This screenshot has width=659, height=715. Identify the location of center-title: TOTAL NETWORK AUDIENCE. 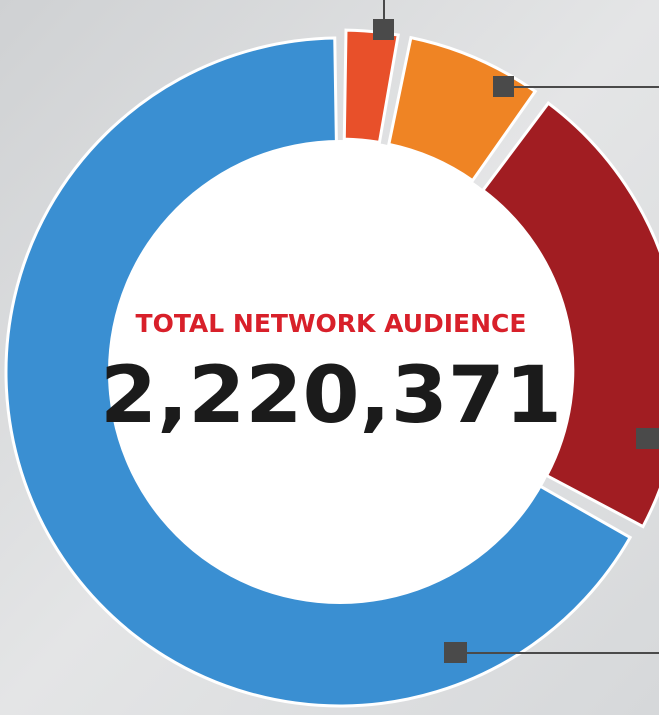
(331, 323).